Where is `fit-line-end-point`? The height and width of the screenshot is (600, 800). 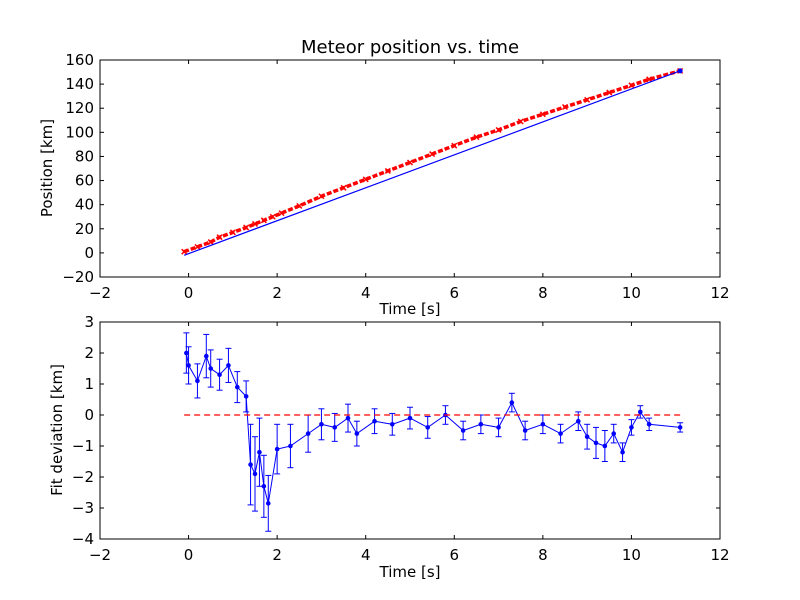 fit-line-end-point is located at coordinates (680, 71).